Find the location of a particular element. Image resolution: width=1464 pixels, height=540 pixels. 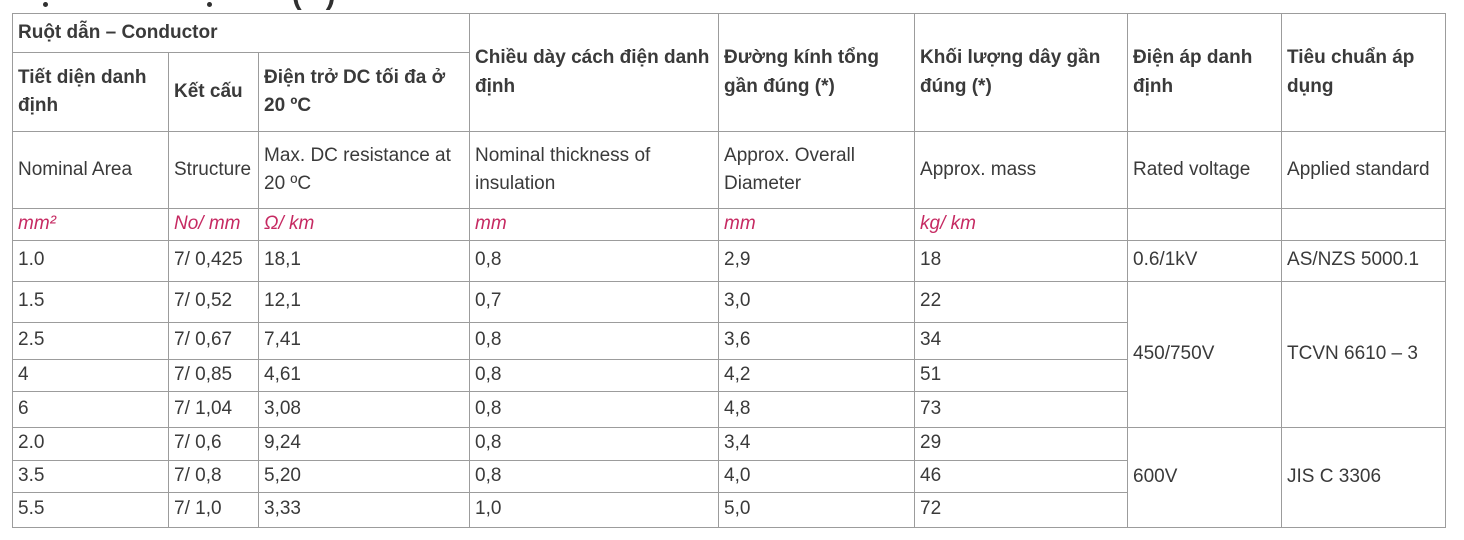

col-header-en-area: Nominal Area is located at coordinates (90, 170).